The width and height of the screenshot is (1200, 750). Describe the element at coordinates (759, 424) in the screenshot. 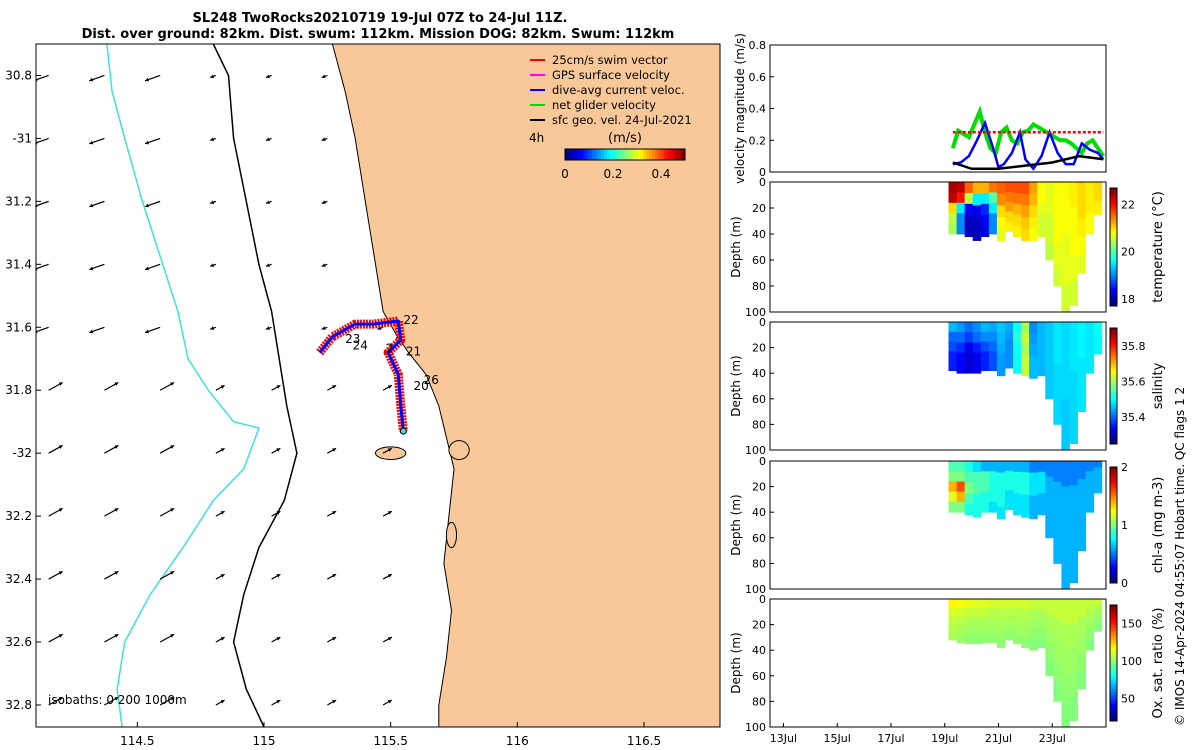

I see `y-tick-label: 80` at that location.